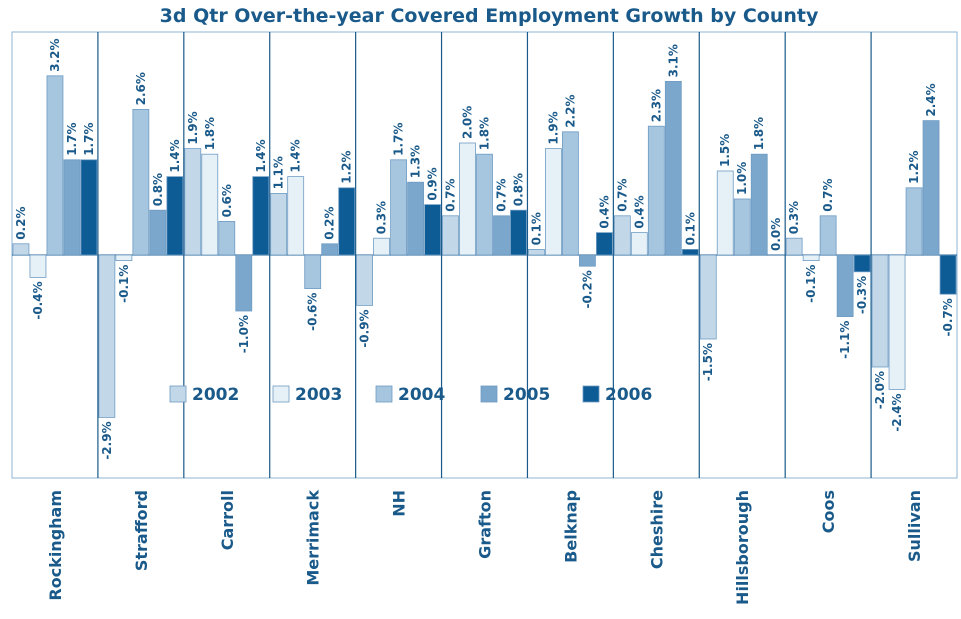 This screenshot has width=961, height=619. Describe the element at coordinates (759, 133) in the screenshot. I see `data-label-2005-hillsborough: 1.8%` at that location.